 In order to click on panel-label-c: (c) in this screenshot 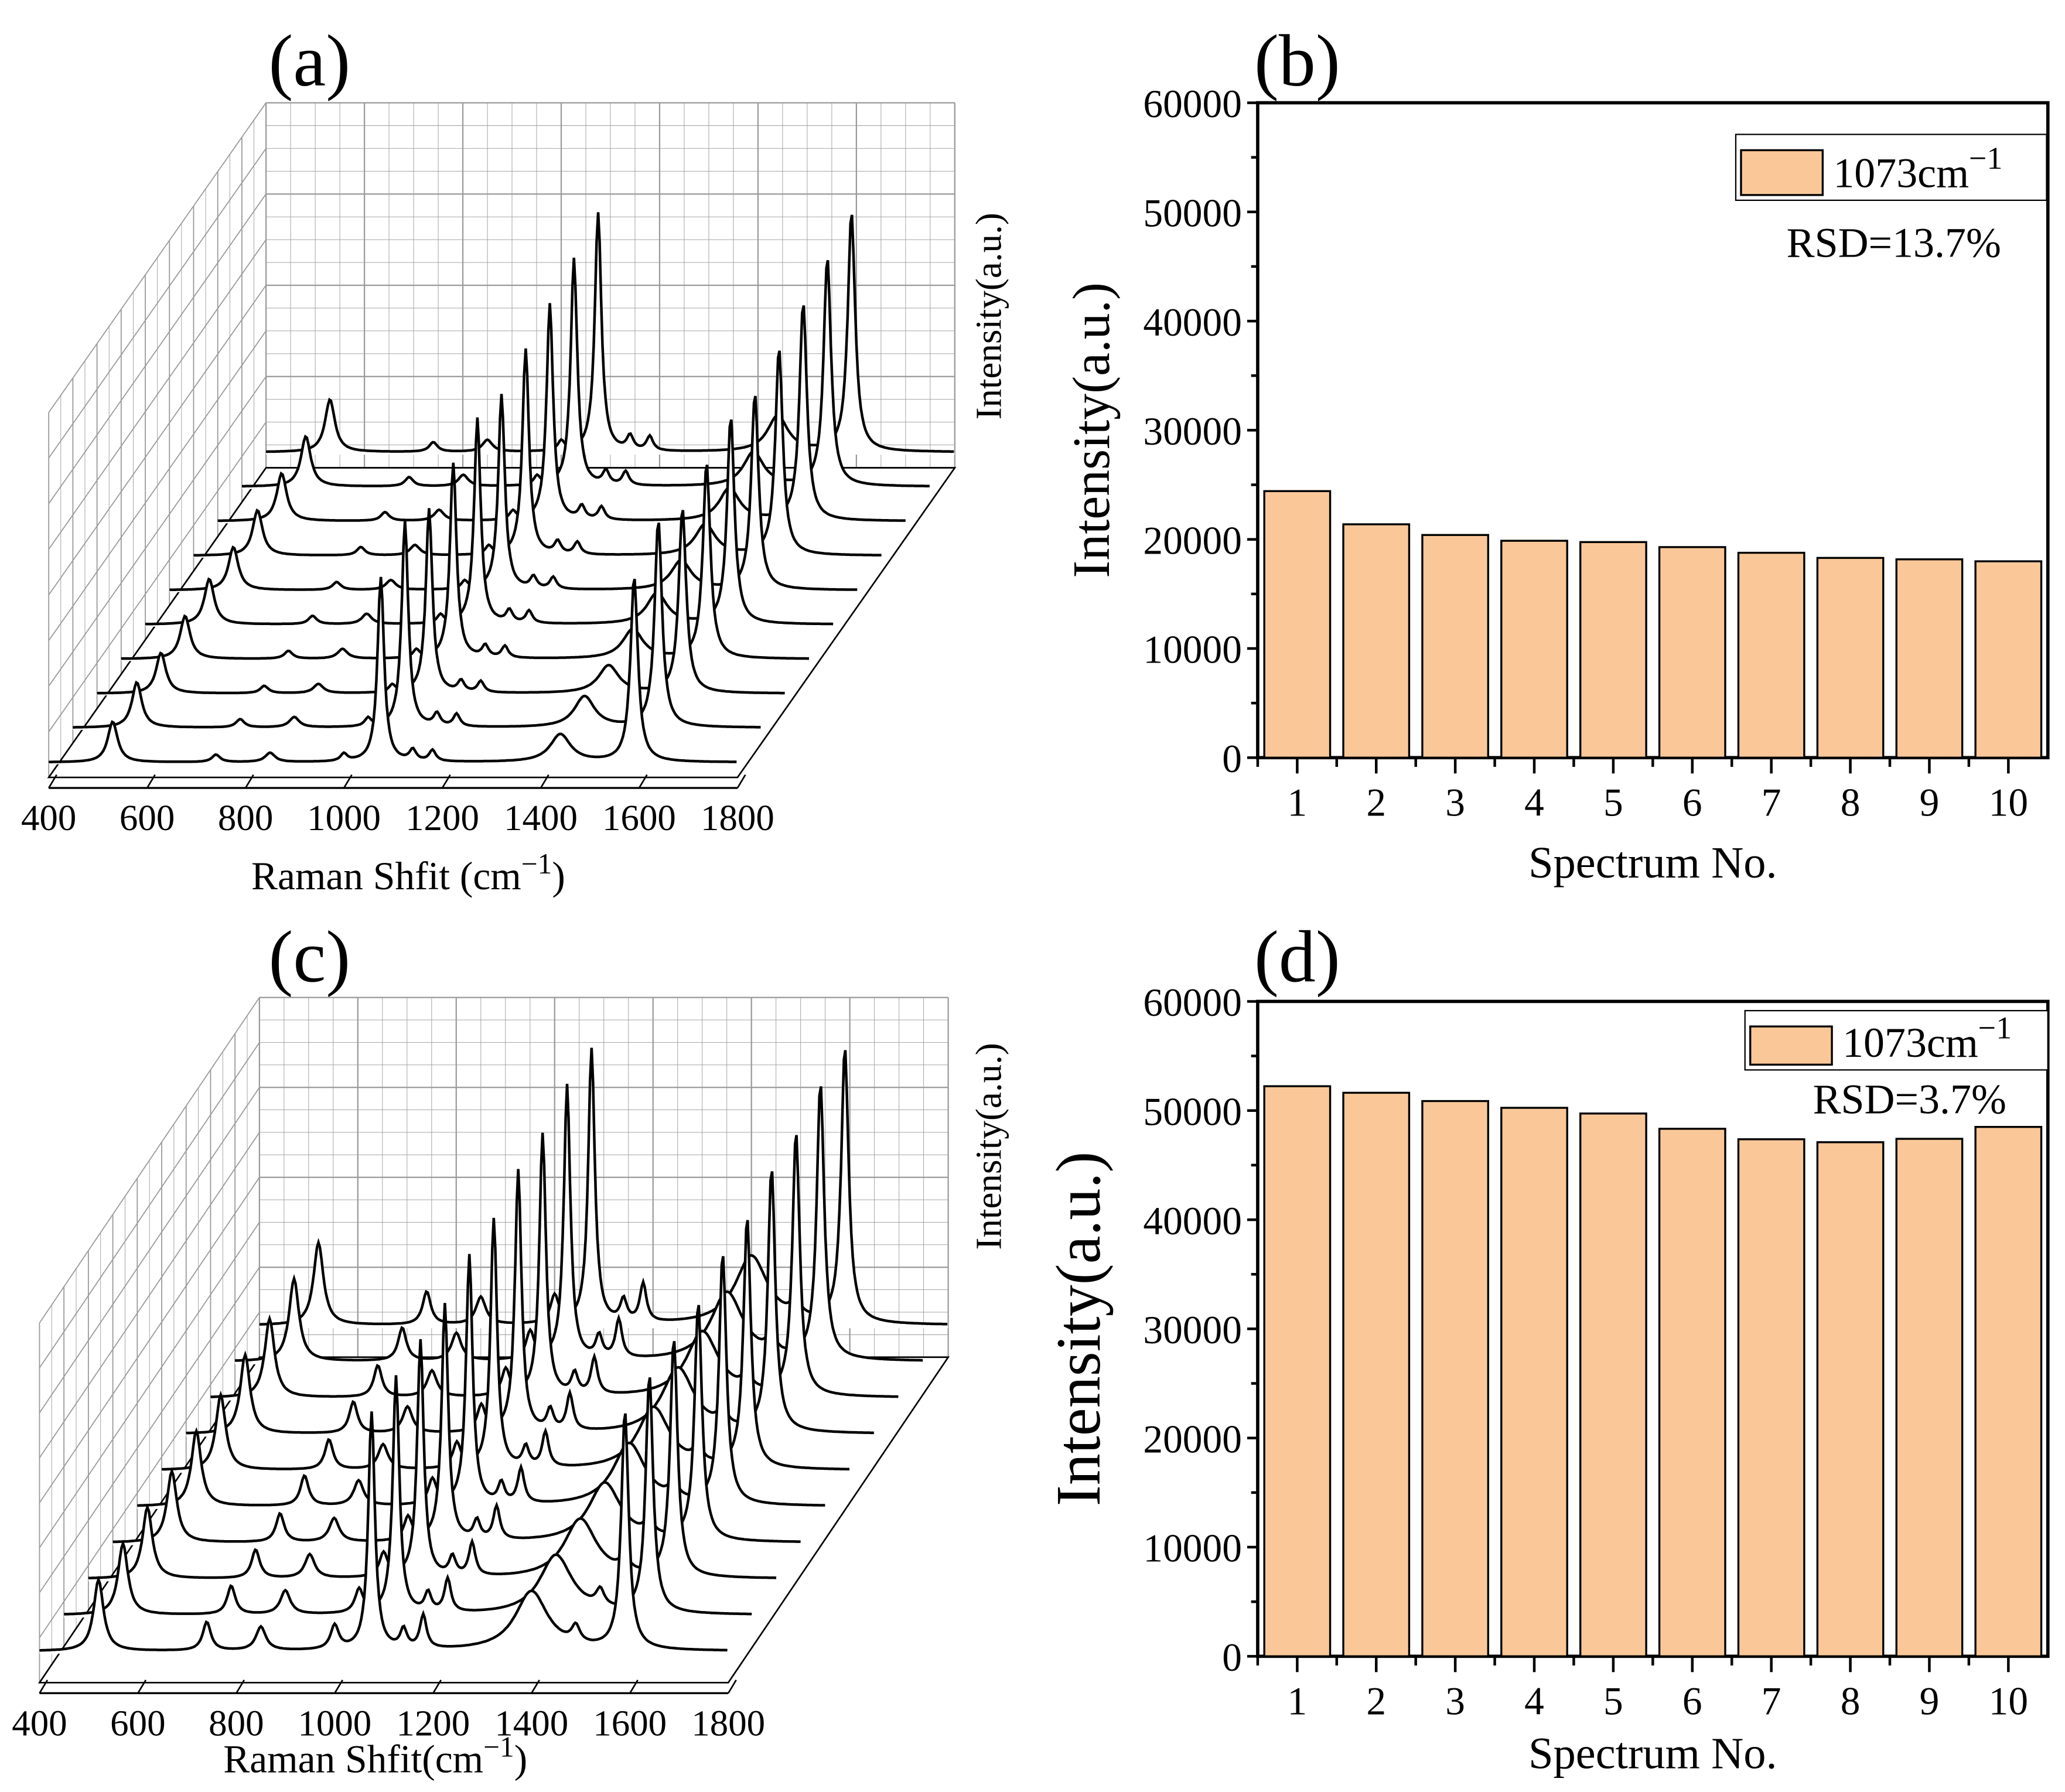, I will do `click(309, 957)`.